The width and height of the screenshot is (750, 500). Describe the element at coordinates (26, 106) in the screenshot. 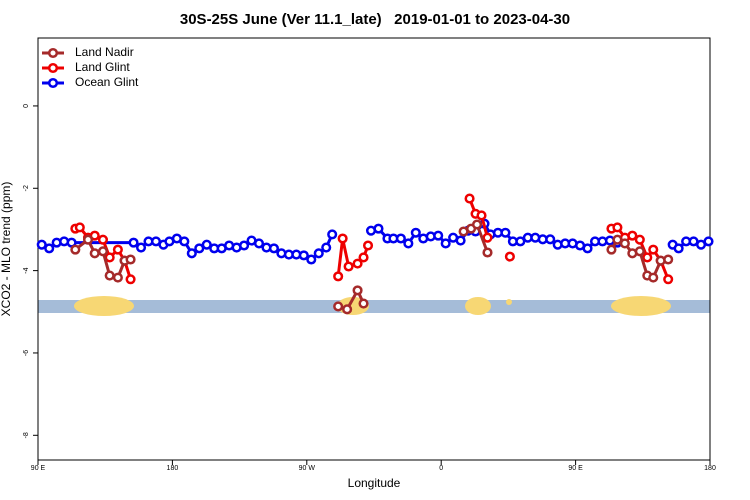

I see `y-tick-label: 0` at that location.